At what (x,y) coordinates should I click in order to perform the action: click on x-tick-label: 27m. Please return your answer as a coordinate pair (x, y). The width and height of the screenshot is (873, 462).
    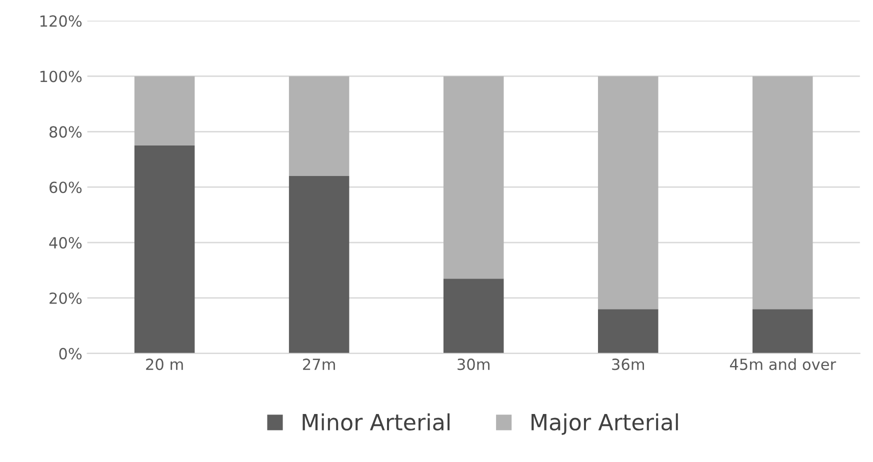
    Looking at the image, I should click on (319, 364).